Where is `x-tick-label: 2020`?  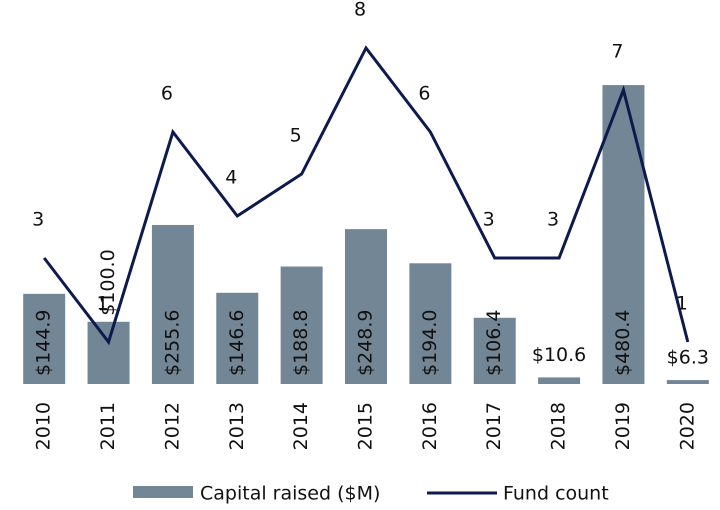 x-tick-label: 2020 is located at coordinates (687, 426).